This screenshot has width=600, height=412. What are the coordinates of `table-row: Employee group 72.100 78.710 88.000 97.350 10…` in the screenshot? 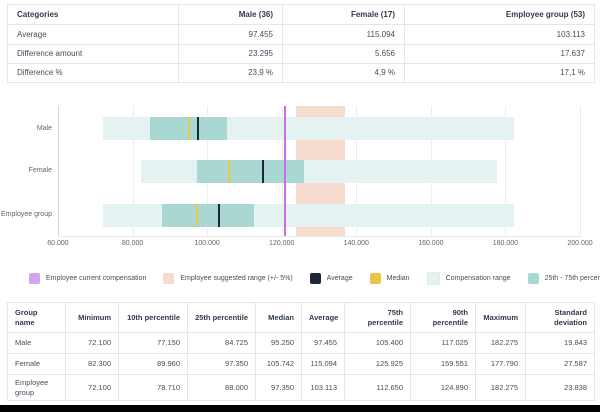 It's located at (301, 387).